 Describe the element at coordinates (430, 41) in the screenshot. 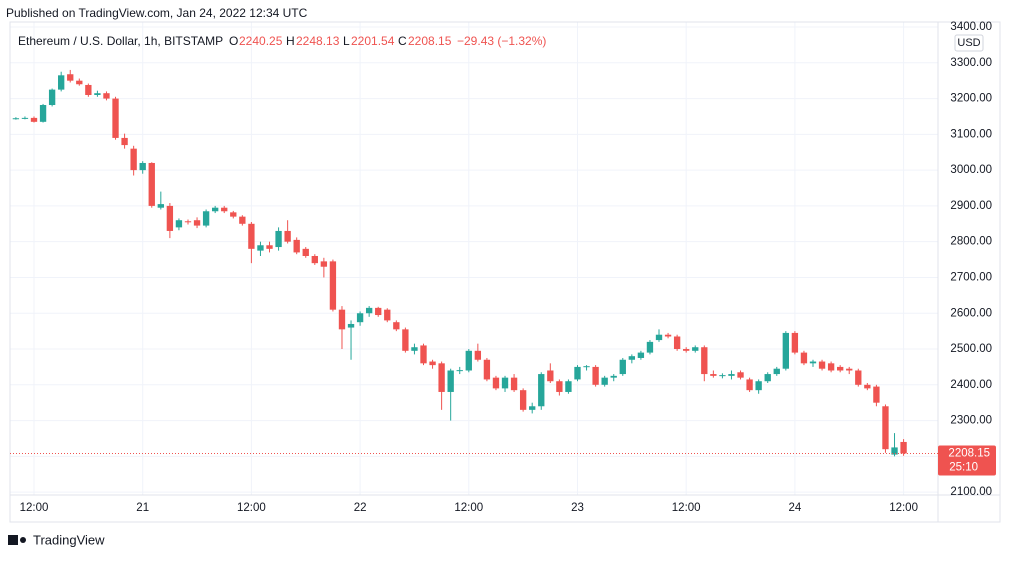

I see `close: 2208.15` at that location.